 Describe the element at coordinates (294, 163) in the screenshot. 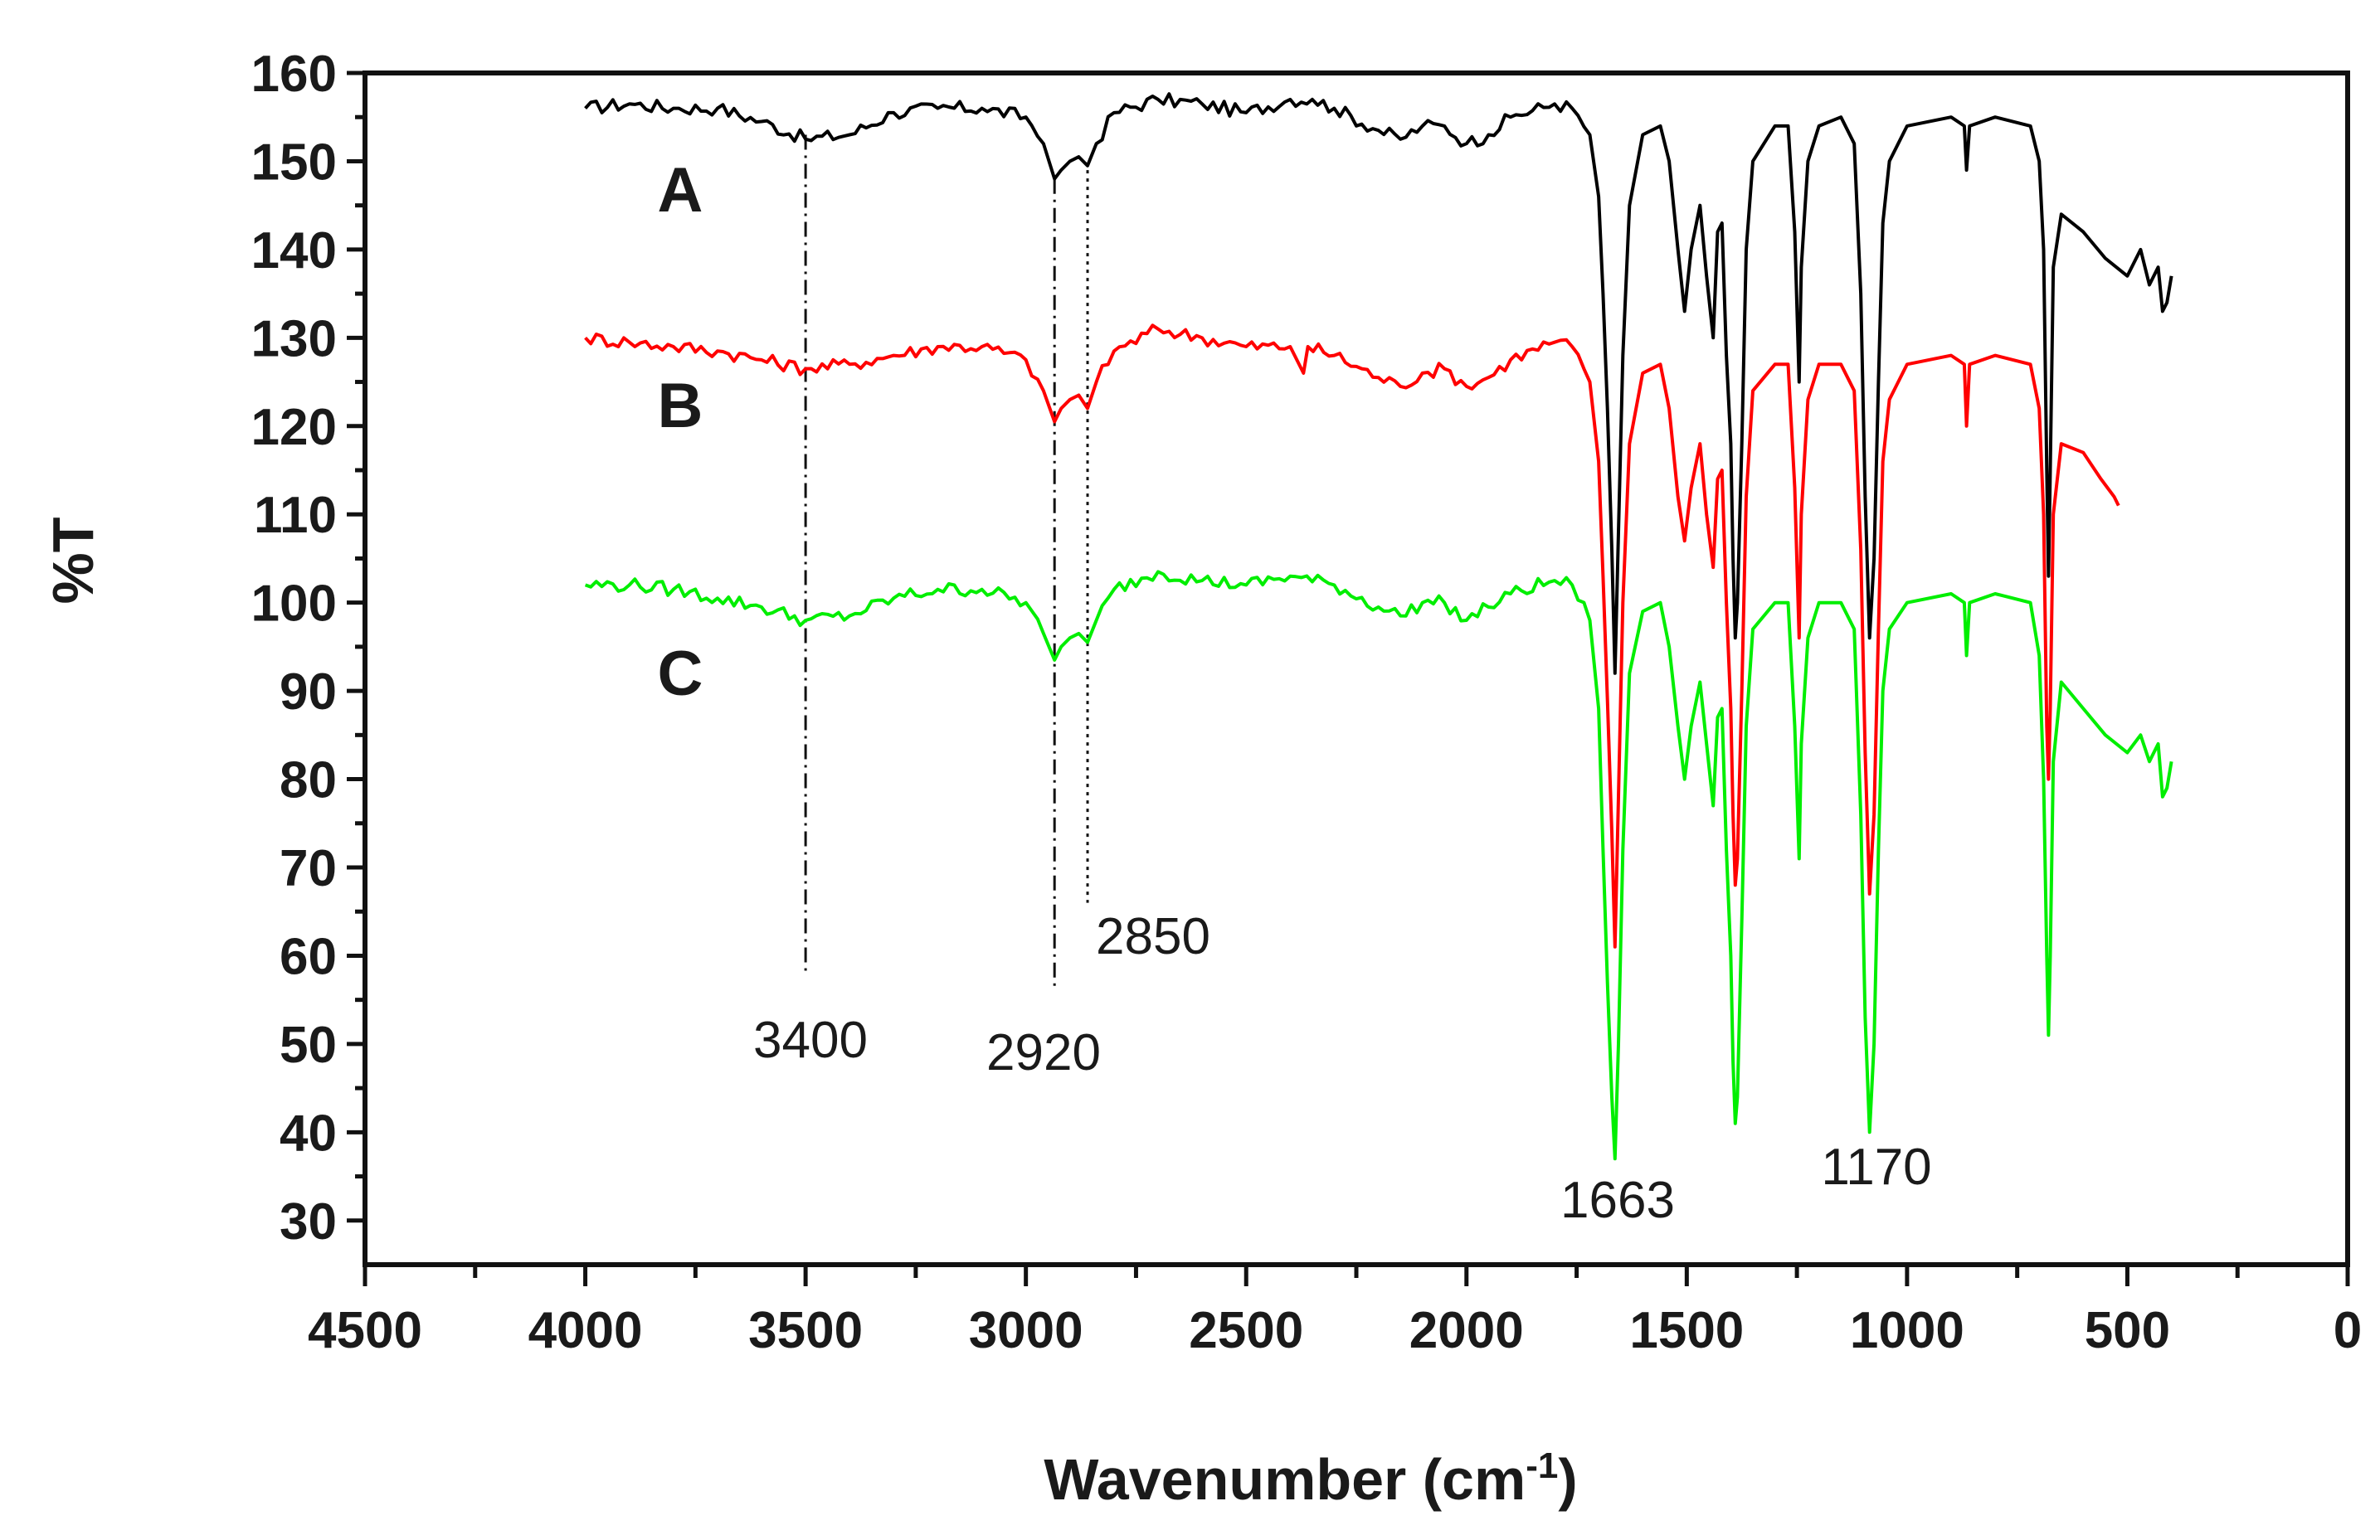

I see `y-tick-label-150: 150` at that location.